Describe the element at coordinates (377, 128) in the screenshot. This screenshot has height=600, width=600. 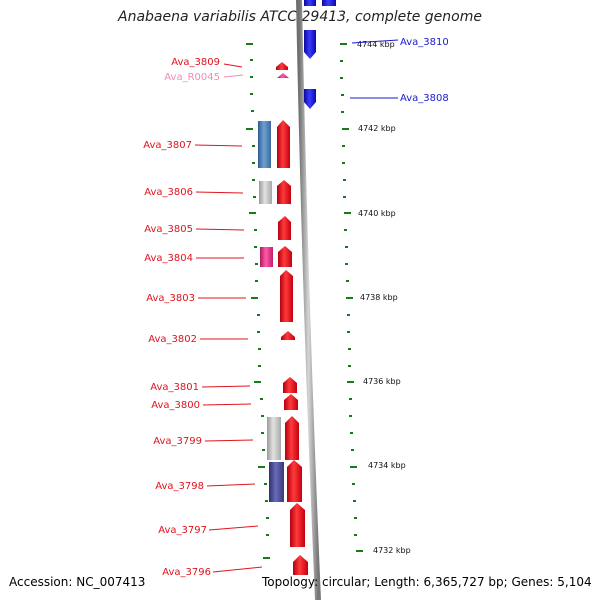
I see `scale-label: 4742 kbp` at that location.